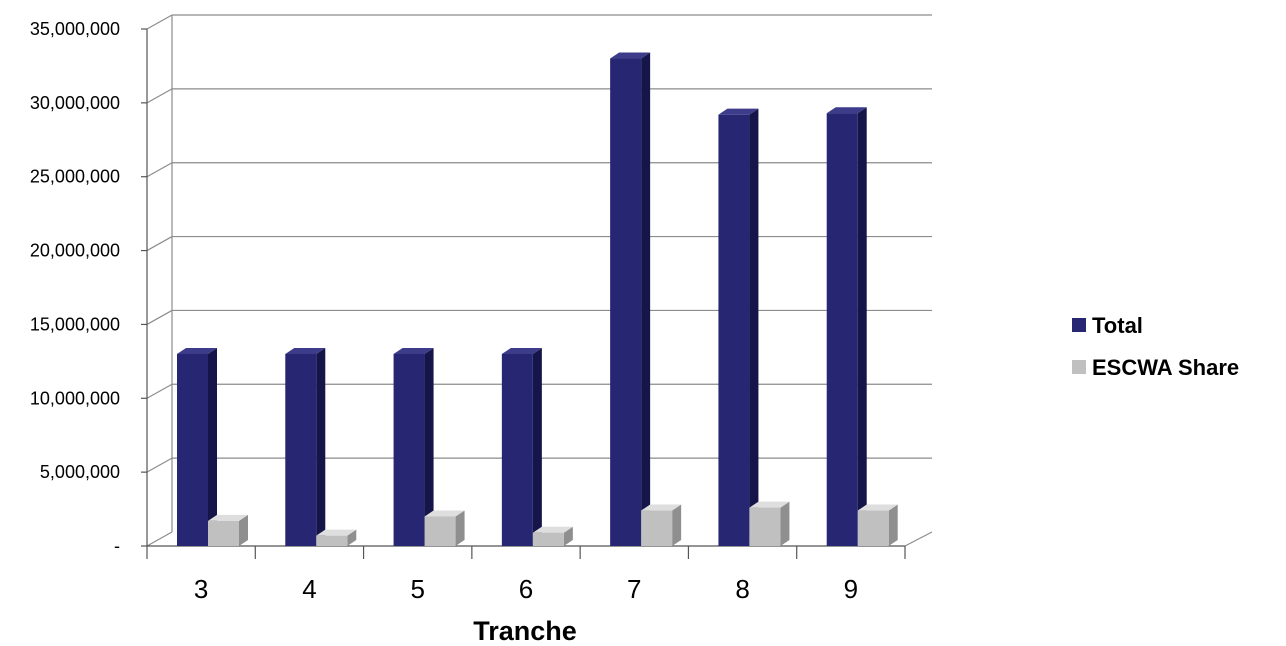 The image size is (1286, 646). Describe the element at coordinates (1155, 346) in the screenshot. I see `legend: Total ESCWA Share` at that location.